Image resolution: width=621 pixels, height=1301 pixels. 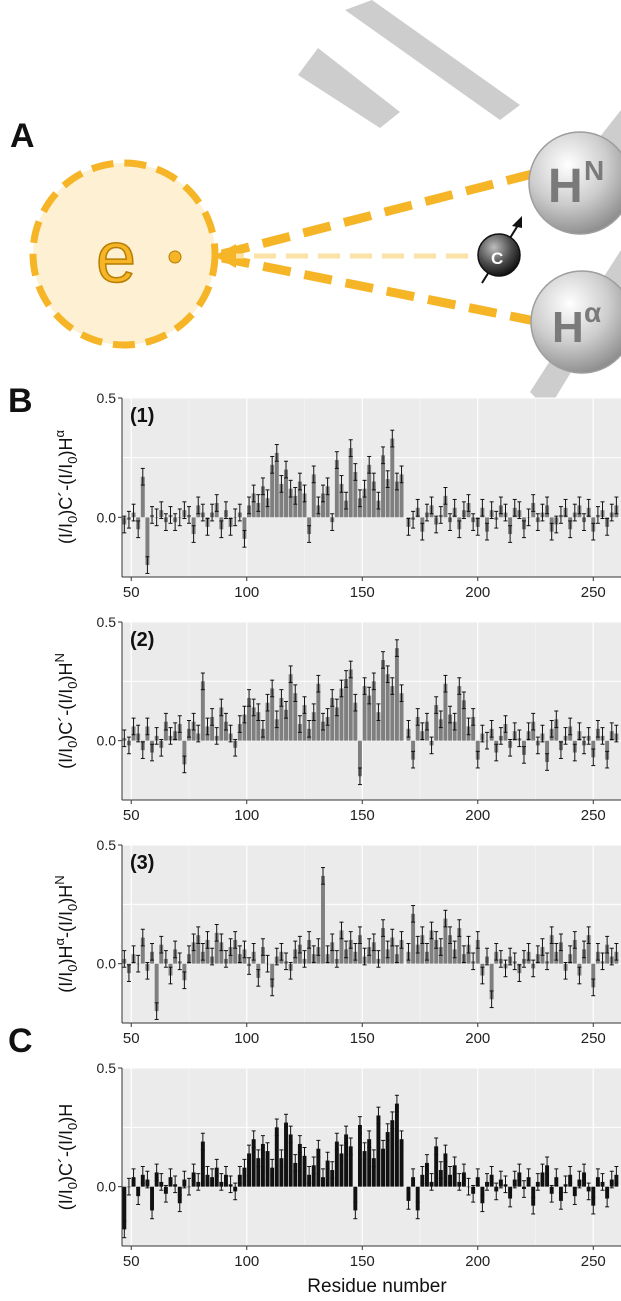 What do you see at coordinates (131, 1261) in the screenshot?
I see `x-tick-label: 50` at bounding box center [131, 1261].